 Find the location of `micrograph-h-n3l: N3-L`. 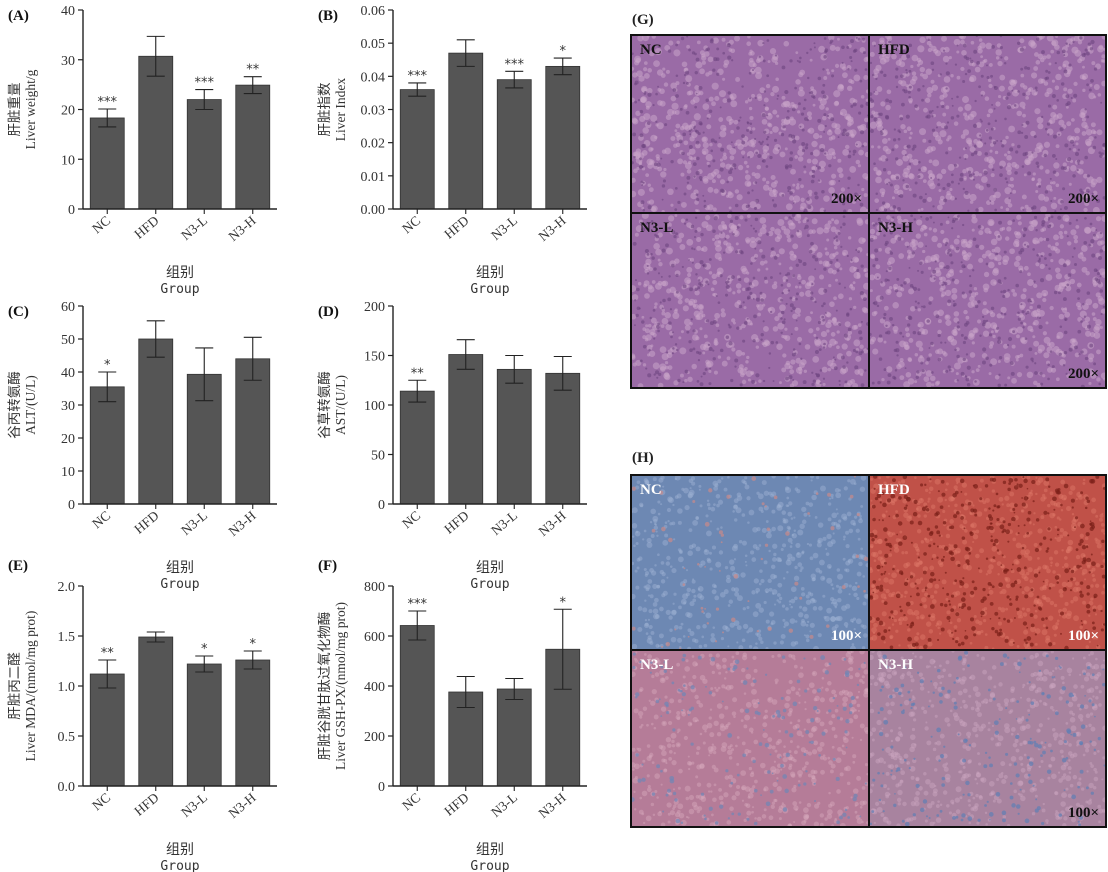

micrograph-h-n3l: N3-L is located at coordinates (750, 738).